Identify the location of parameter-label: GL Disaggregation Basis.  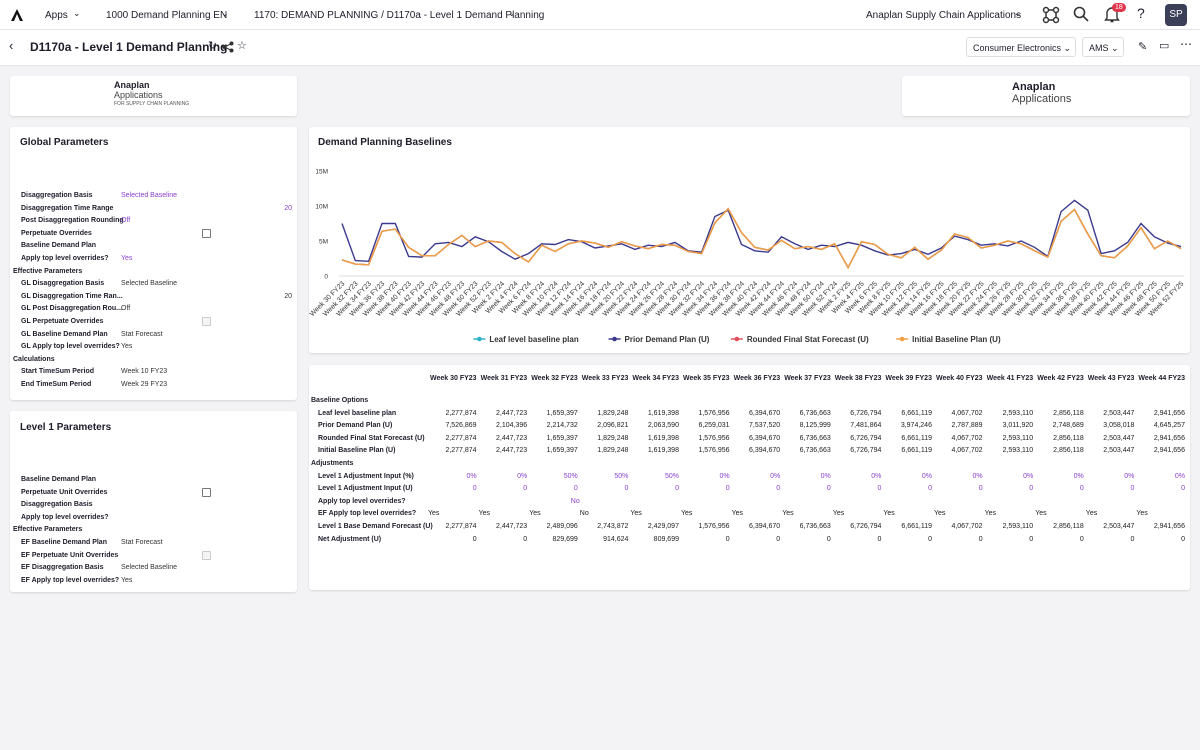
(63, 284).